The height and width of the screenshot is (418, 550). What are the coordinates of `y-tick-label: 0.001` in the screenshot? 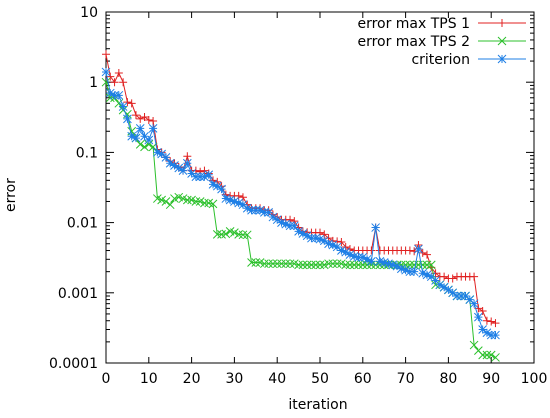 It's located at (78, 294).